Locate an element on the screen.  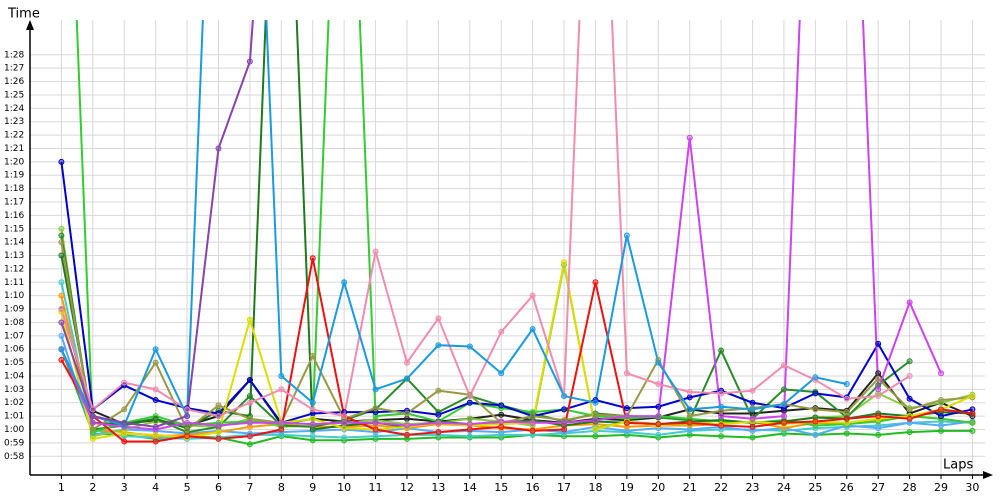
y-tick-label: 1:23 is located at coordinates (14, 122).